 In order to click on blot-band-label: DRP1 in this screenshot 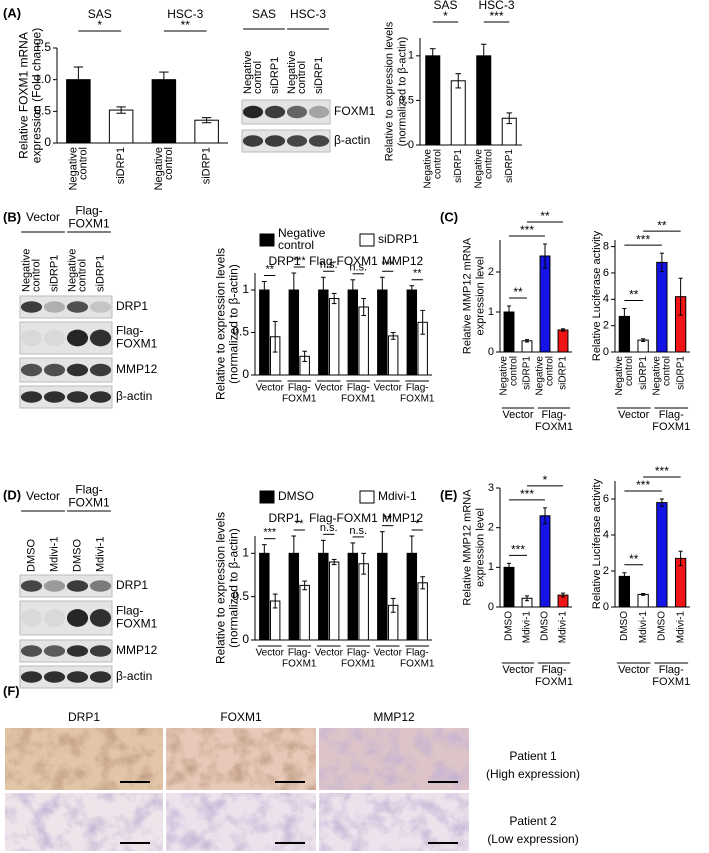, I will do `click(132, 585)`.